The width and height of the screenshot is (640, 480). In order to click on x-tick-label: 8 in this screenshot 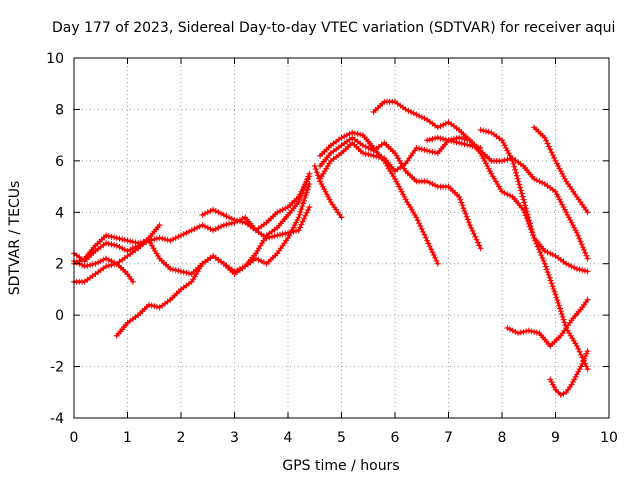, I will do `click(502, 438)`.